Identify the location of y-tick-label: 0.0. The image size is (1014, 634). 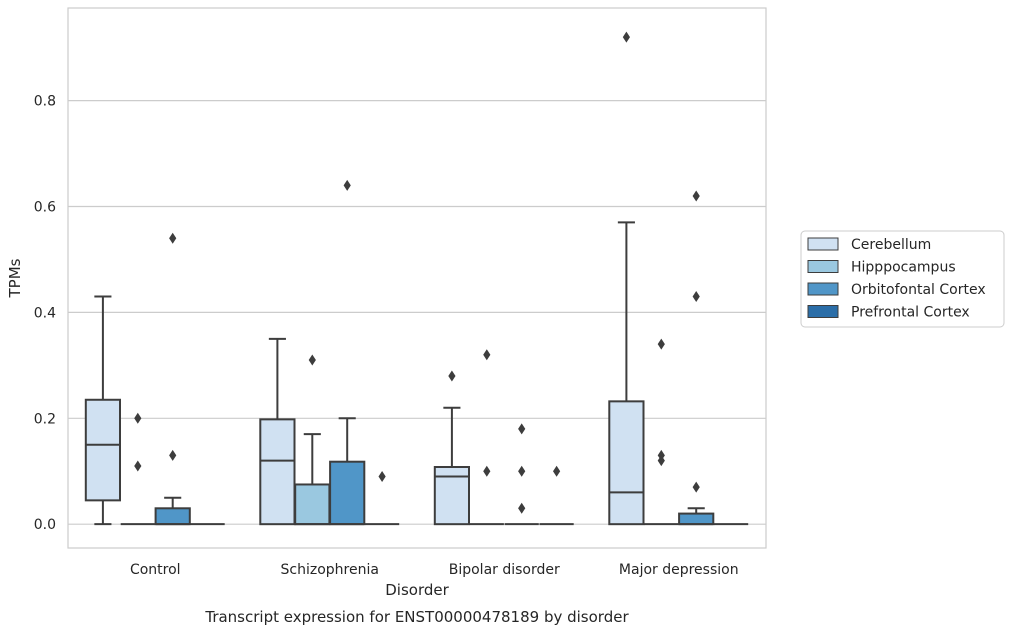
(45, 525).